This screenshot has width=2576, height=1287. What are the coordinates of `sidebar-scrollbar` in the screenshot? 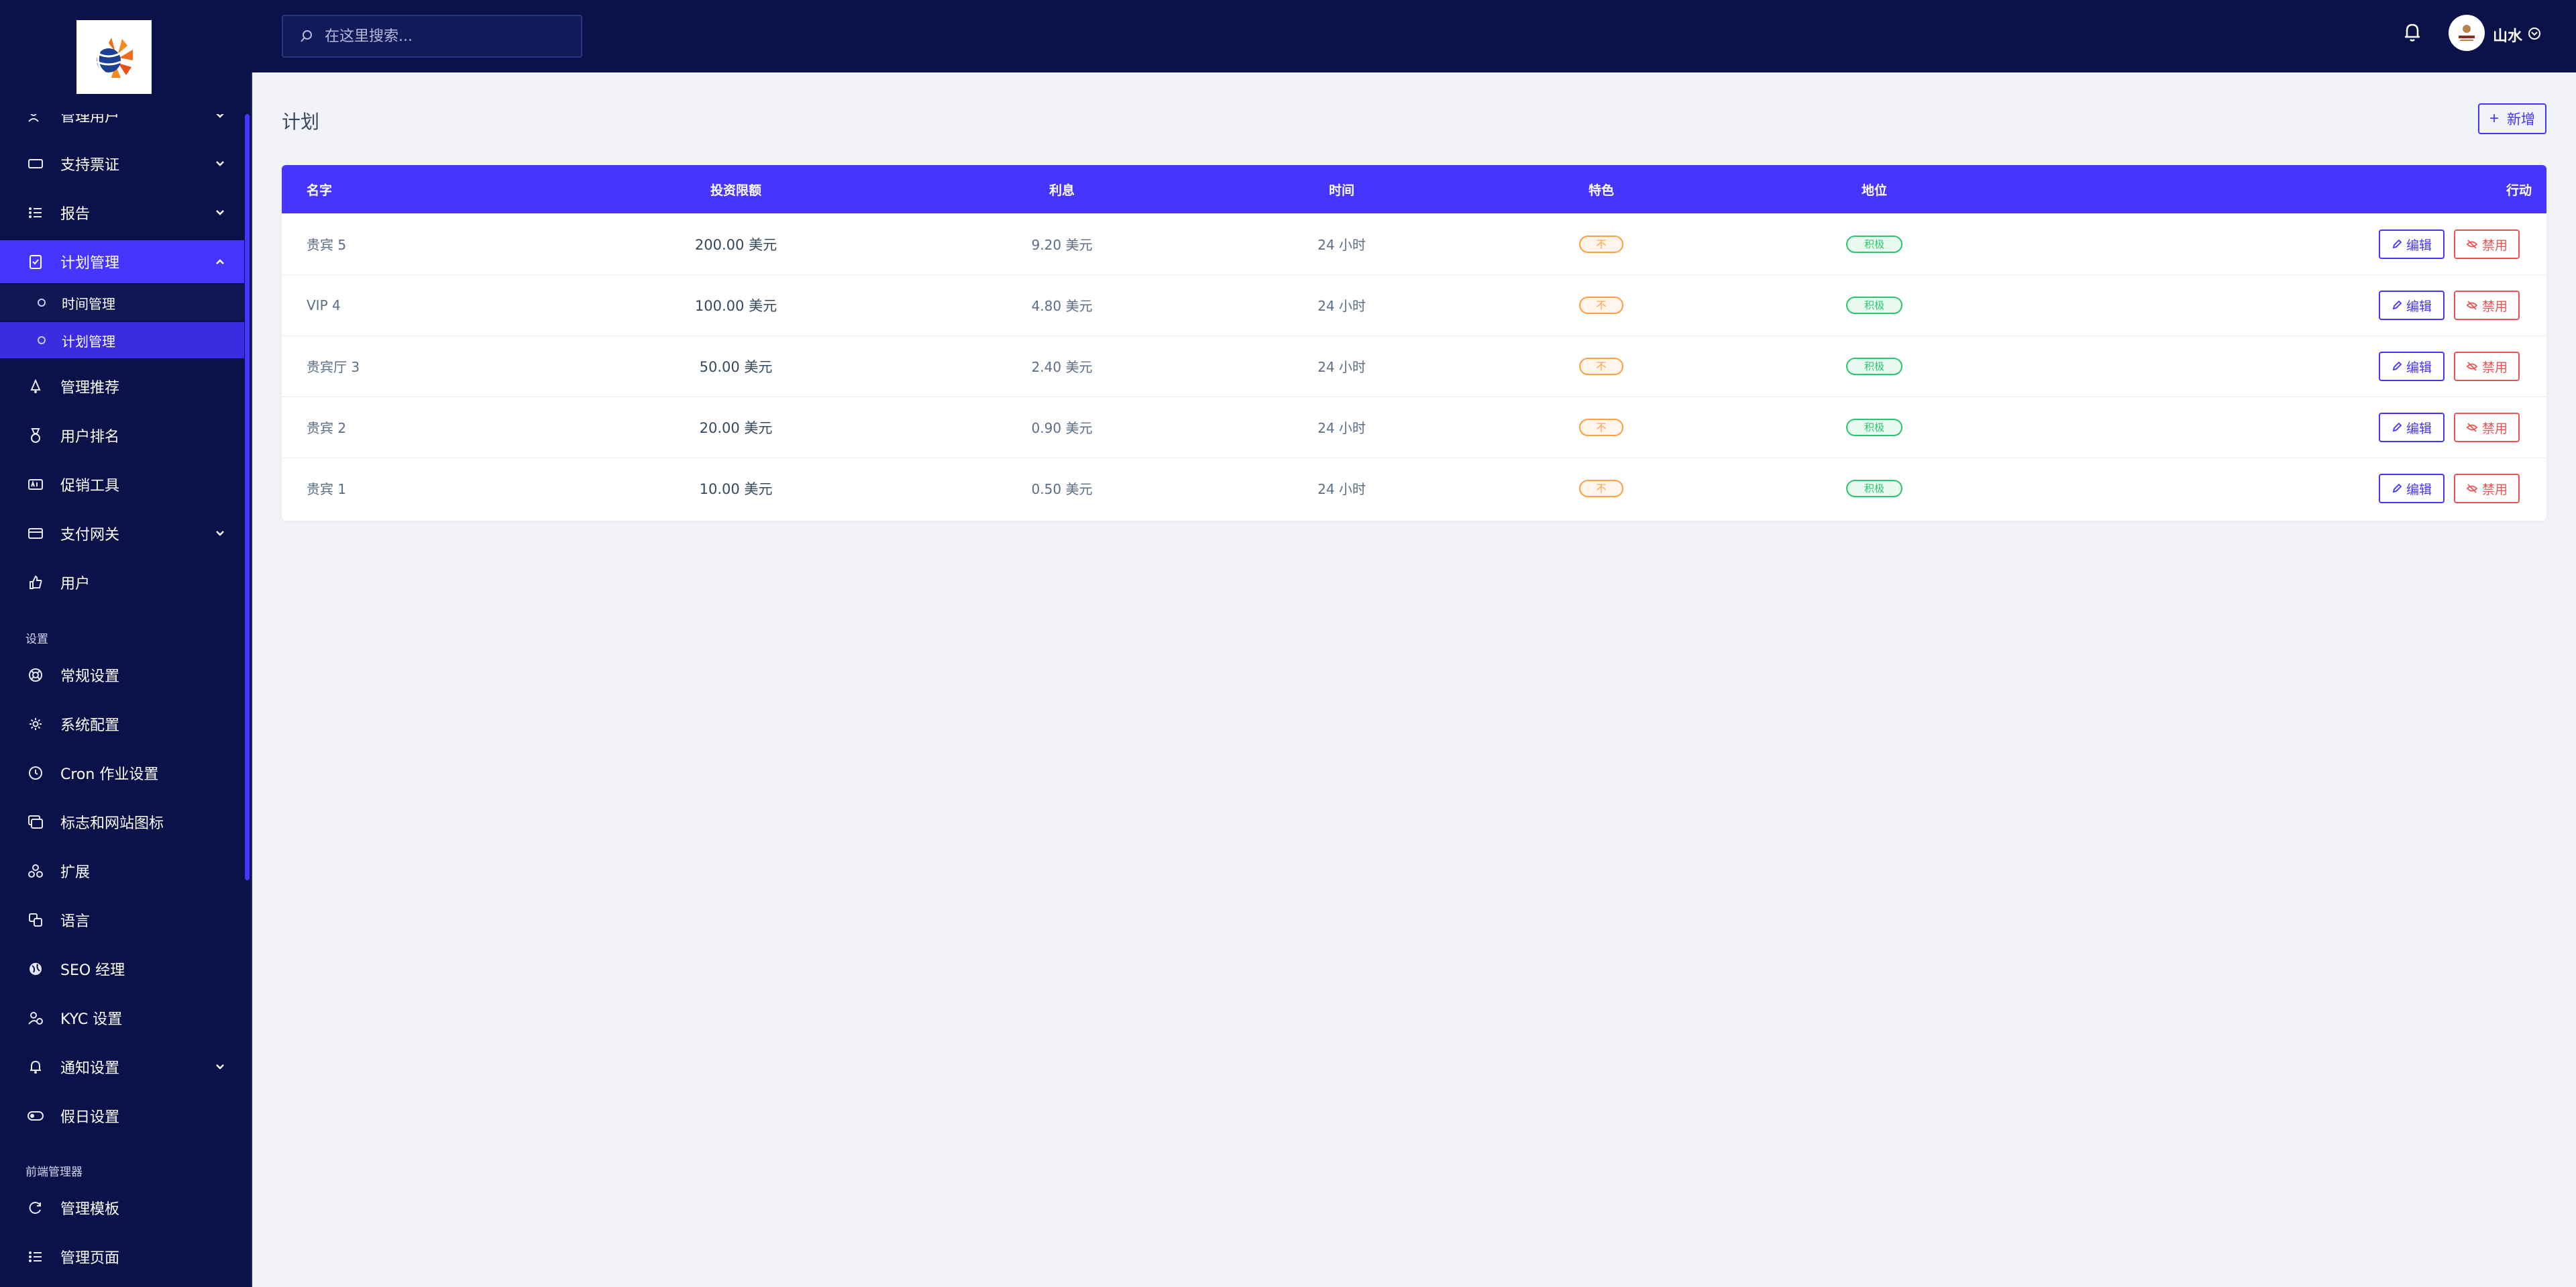 It's located at (247, 497).